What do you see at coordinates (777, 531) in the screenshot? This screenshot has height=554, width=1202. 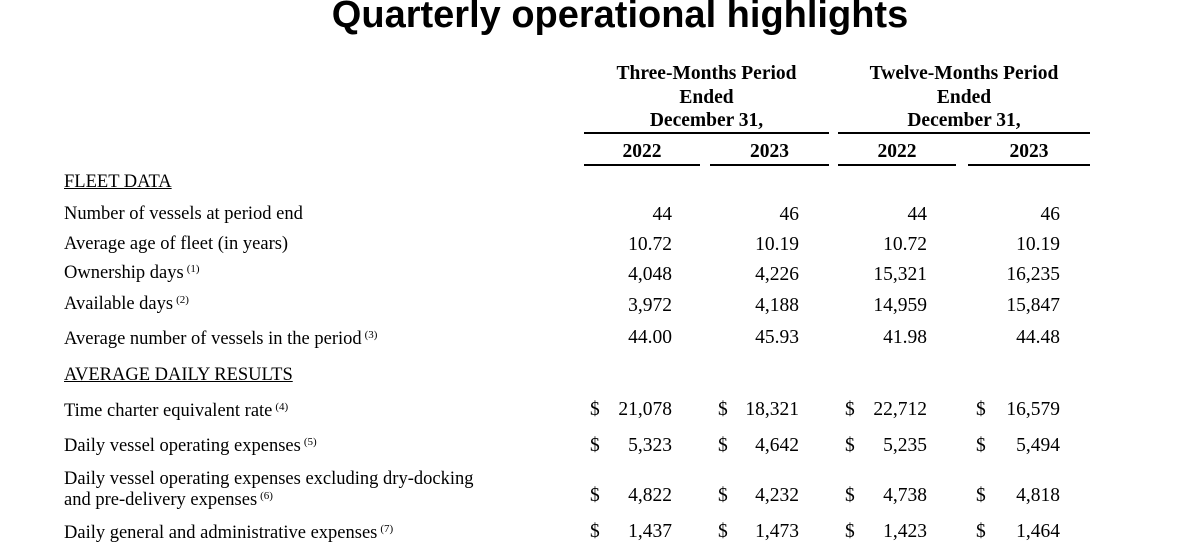 I see `value-cell: 1,473` at bounding box center [777, 531].